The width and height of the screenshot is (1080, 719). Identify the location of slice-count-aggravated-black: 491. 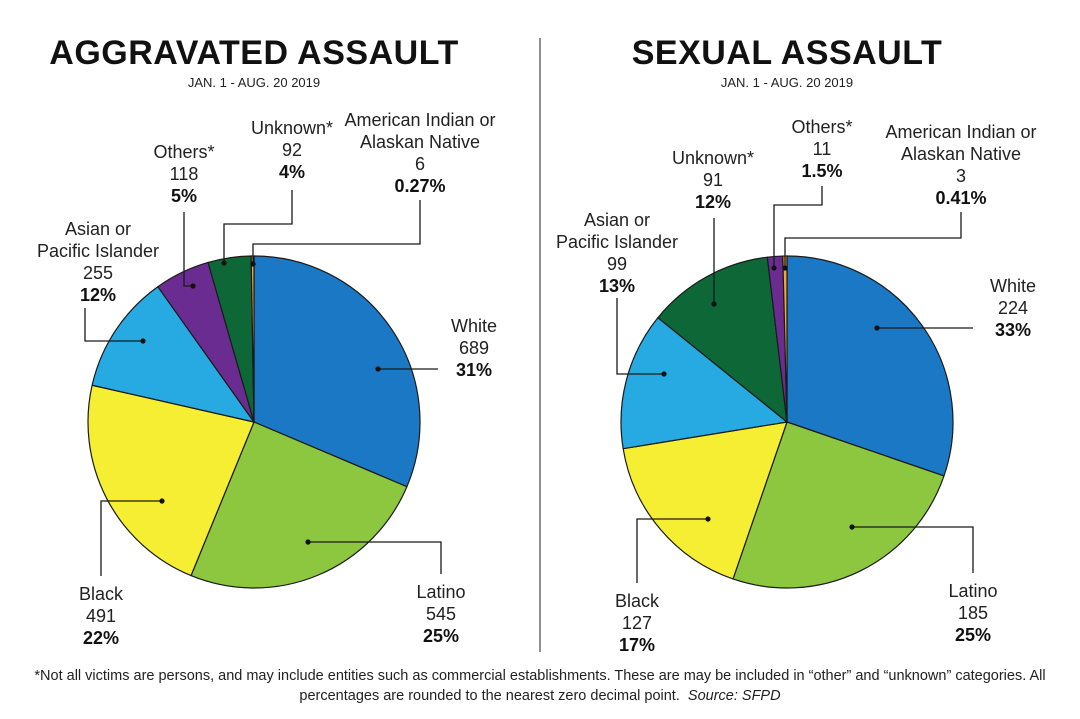
(101, 616).